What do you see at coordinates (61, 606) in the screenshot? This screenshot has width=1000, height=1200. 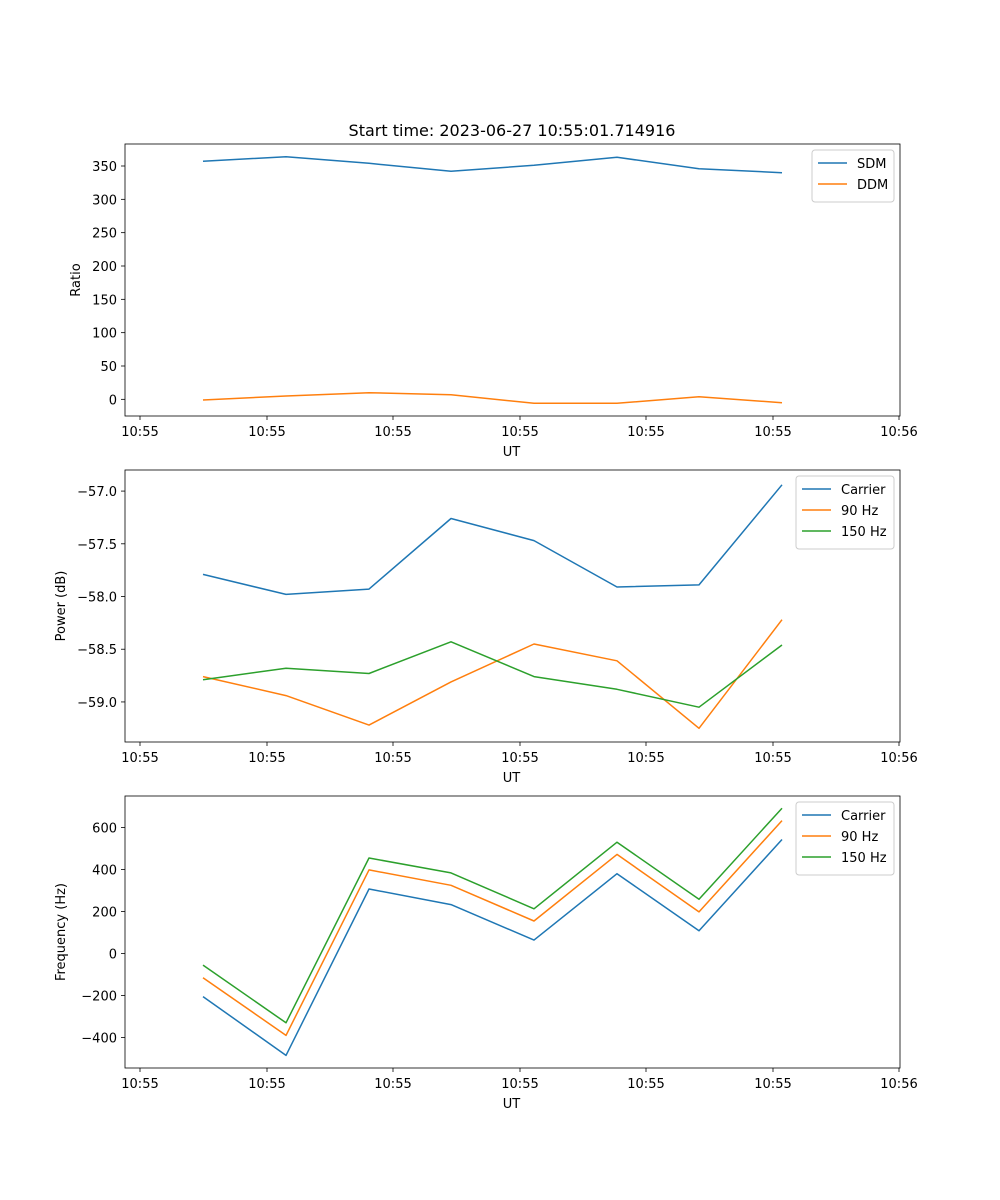 I see `y-axis-label: Power (dB)` at bounding box center [61, 606].